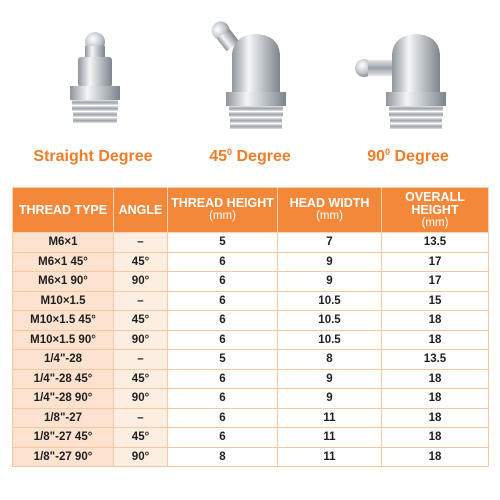  Describe the element at coordinates (140, 210) in the screenshot. I see `header-angle: ANGLE` at that location.